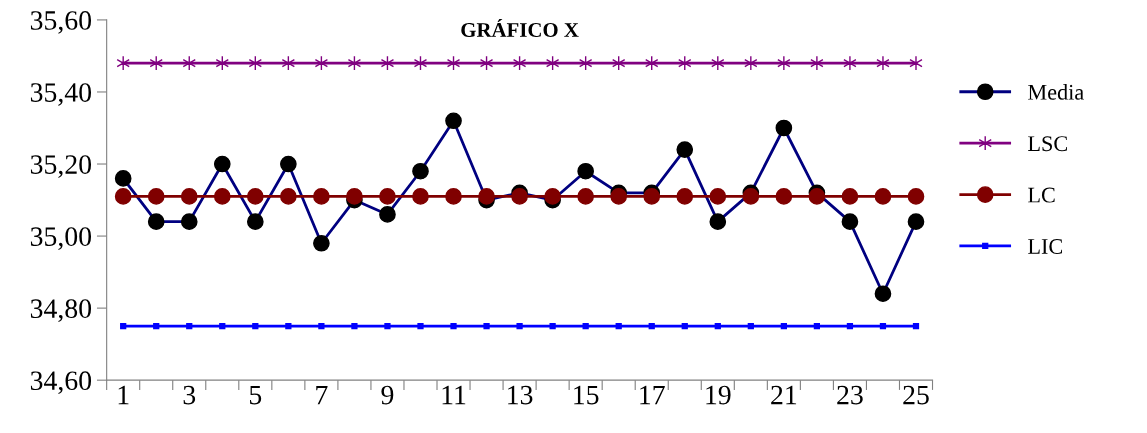  What do you see at coordinates (520, 28) in the screenshot?
I see `chart-title: GRÁFICO X` at bounding box center [520, 28].